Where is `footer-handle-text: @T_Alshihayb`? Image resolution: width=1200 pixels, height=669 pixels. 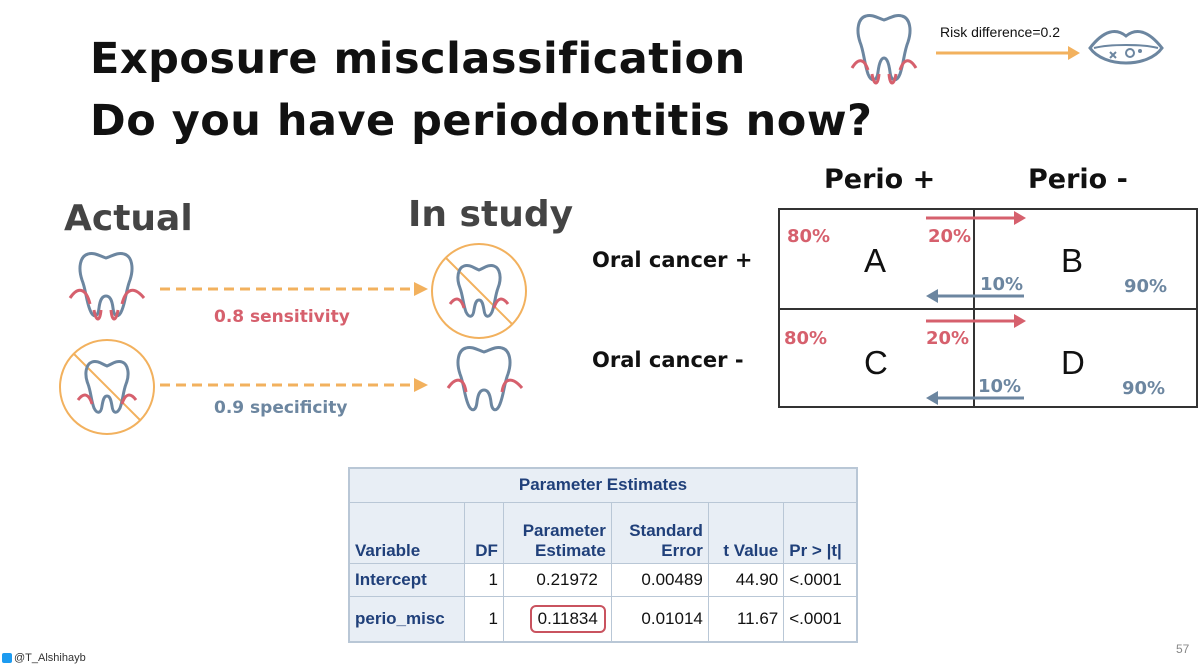
footer-handle-text: @T_Alshihayb is located at coordinates (50, 658).